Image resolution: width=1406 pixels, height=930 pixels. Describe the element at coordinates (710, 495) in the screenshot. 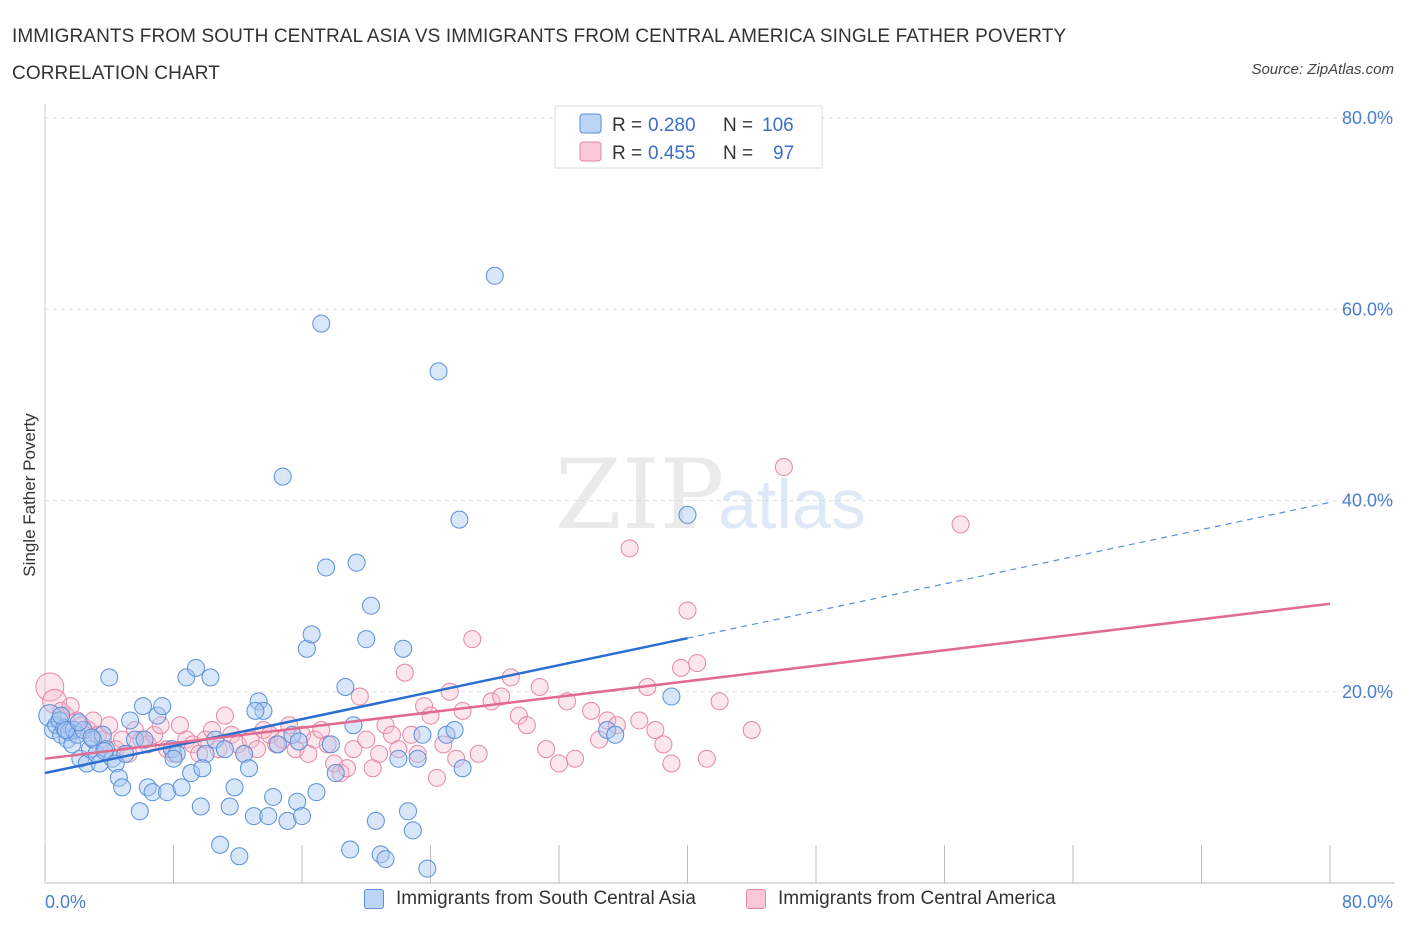

I see `watermark: ZIP atlas` at that location.